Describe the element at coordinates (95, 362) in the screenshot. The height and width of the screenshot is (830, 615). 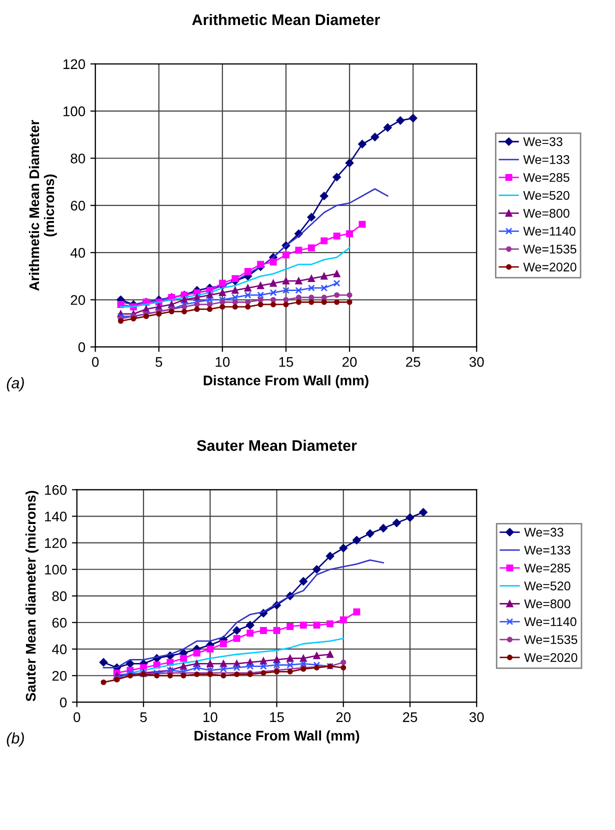
I see `x-tick-label: 0` at that location.